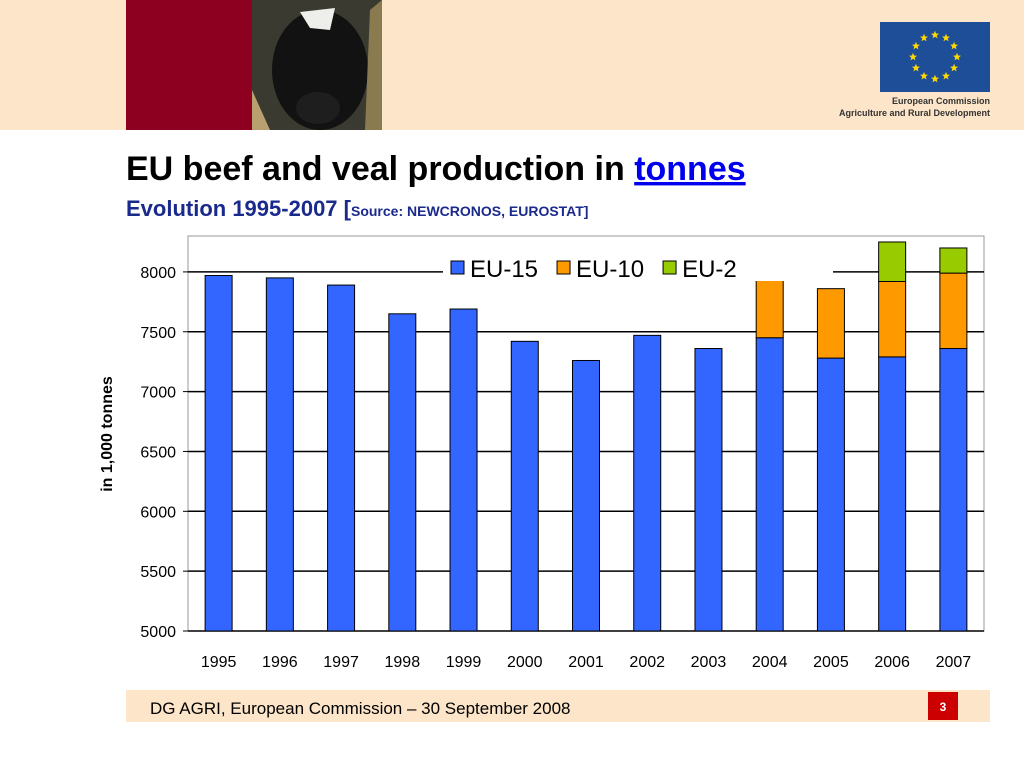 Image resolution: width=1024 pixels, height=768 pixels. What do you see at coordinates (610, 269) in the screenshot?
I see `legend-label: EU-10` at bounding box center [610, 269].